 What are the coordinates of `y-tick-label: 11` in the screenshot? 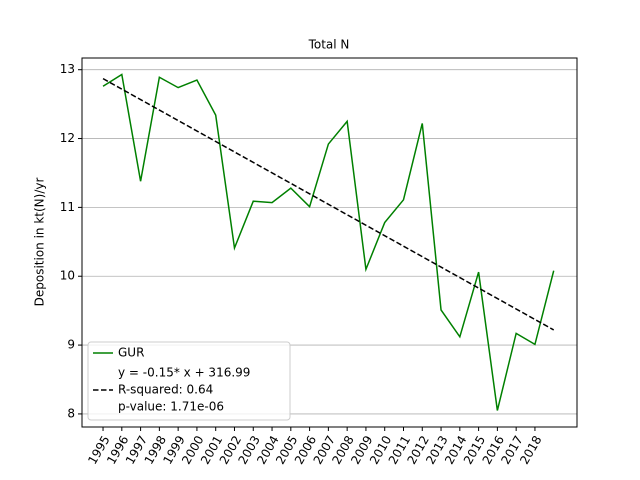 It's located at (67, 207).